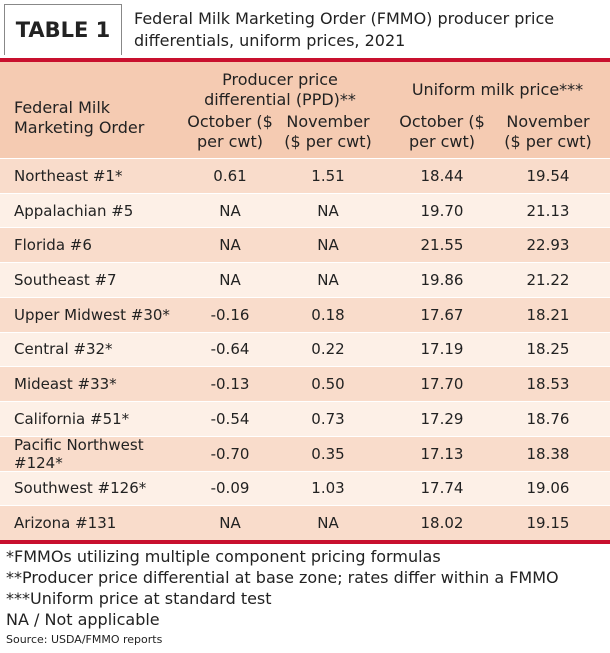 The height and width of the screenshot is (653, 610). What do you see at coordinates (63, 29) in the screenshot?
I see `table-label: TABLE 1` at bounding box center [63, 29].